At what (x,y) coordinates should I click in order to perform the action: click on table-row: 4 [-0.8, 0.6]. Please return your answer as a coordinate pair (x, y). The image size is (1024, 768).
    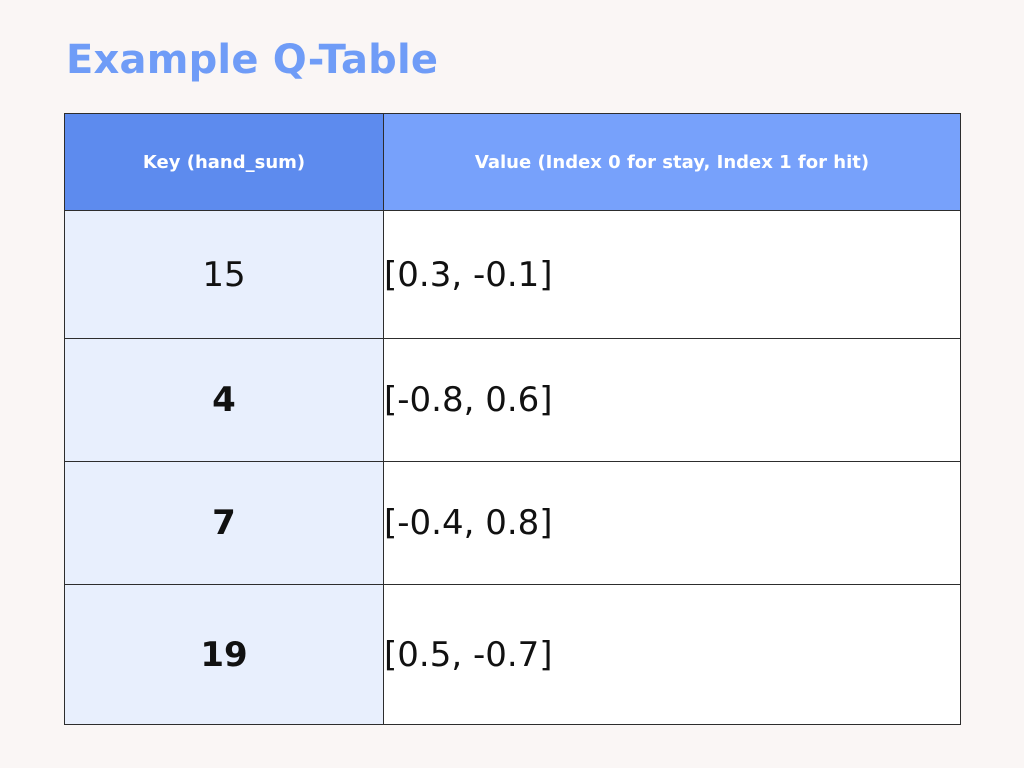
    Looking at the image, I should click on (512, 400).